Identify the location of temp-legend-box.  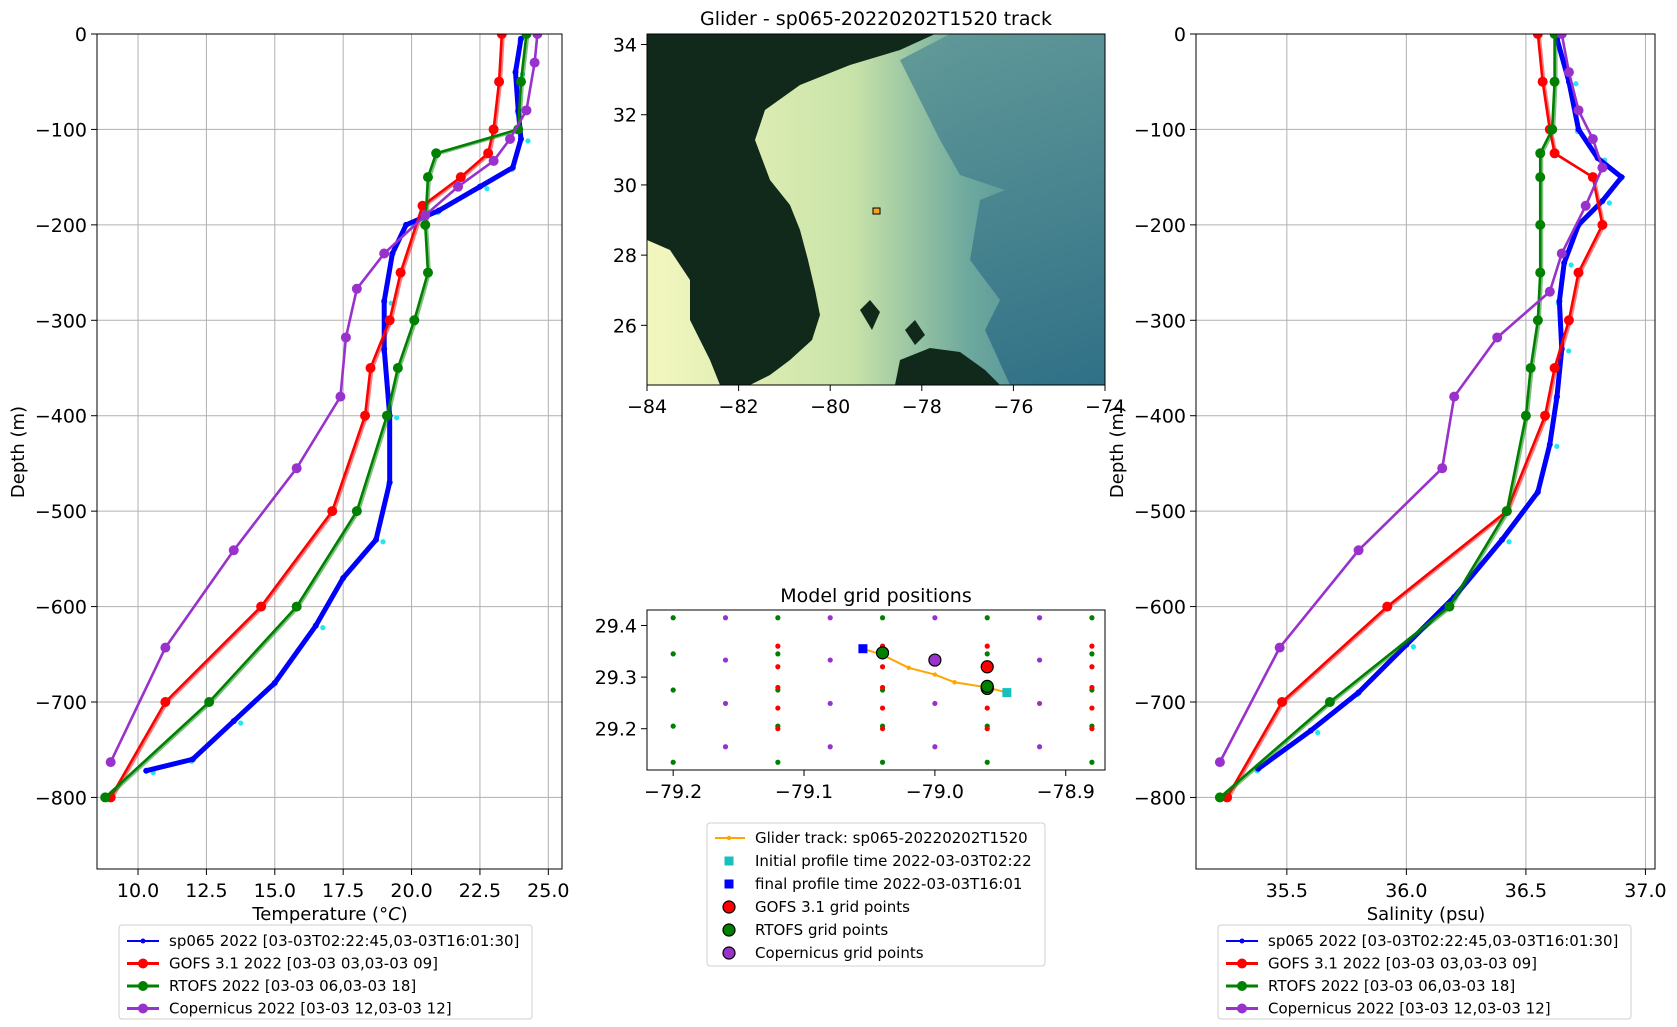
(325, 972).